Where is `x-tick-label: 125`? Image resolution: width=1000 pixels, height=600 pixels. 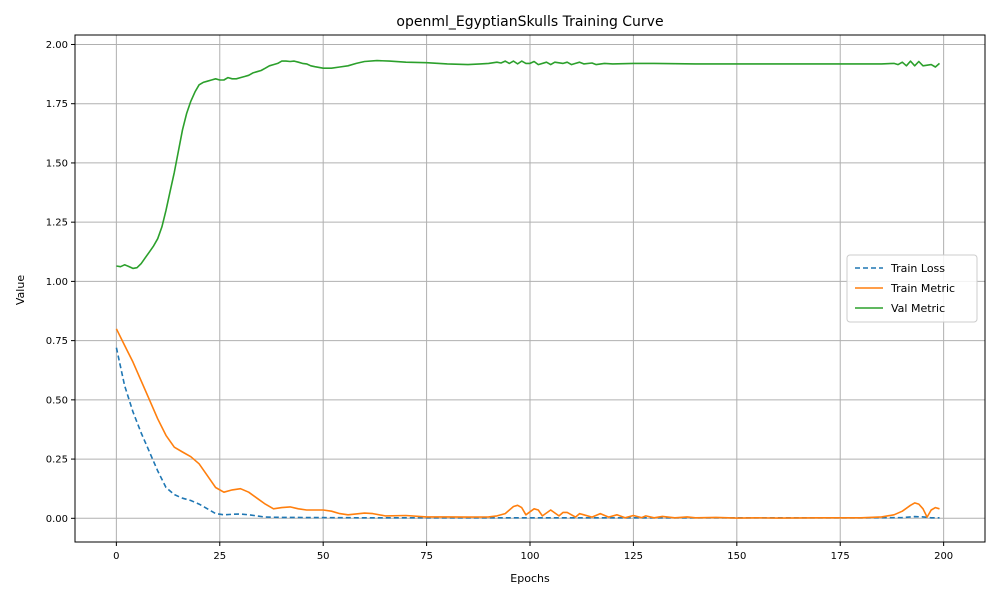
x-tick-label: 125 is located at coordinates (633, 556).